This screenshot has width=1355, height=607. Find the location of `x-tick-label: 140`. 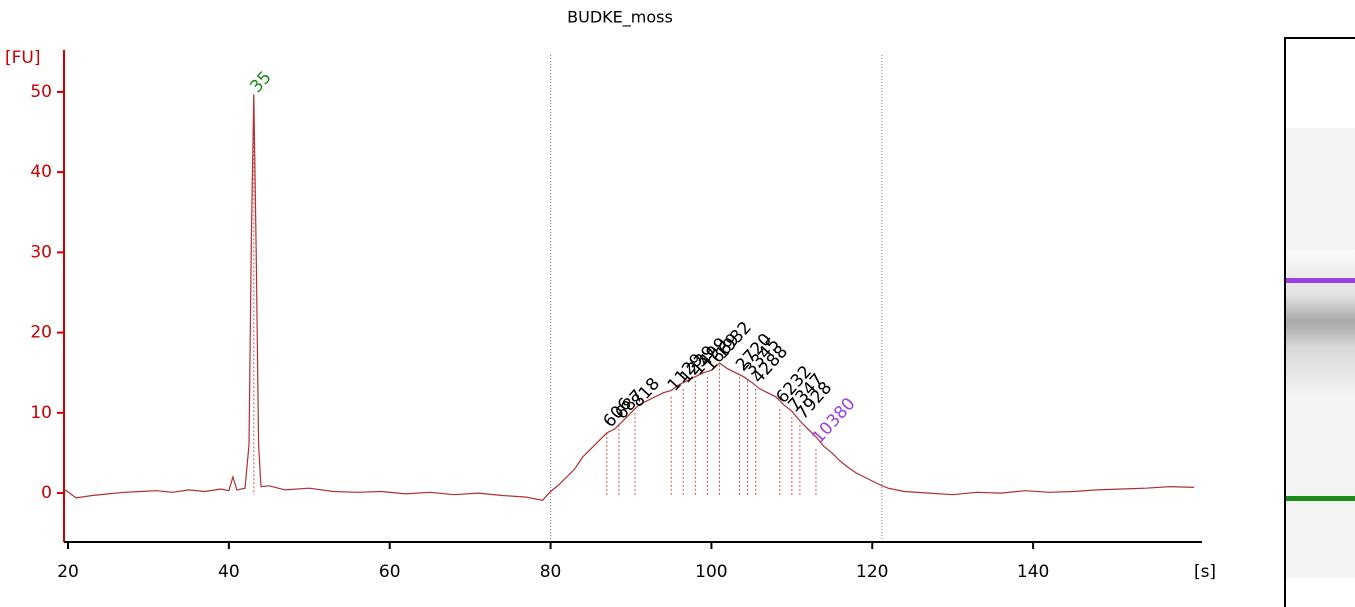

x-tick-label: 140 is located at coordinates (1033, 572).